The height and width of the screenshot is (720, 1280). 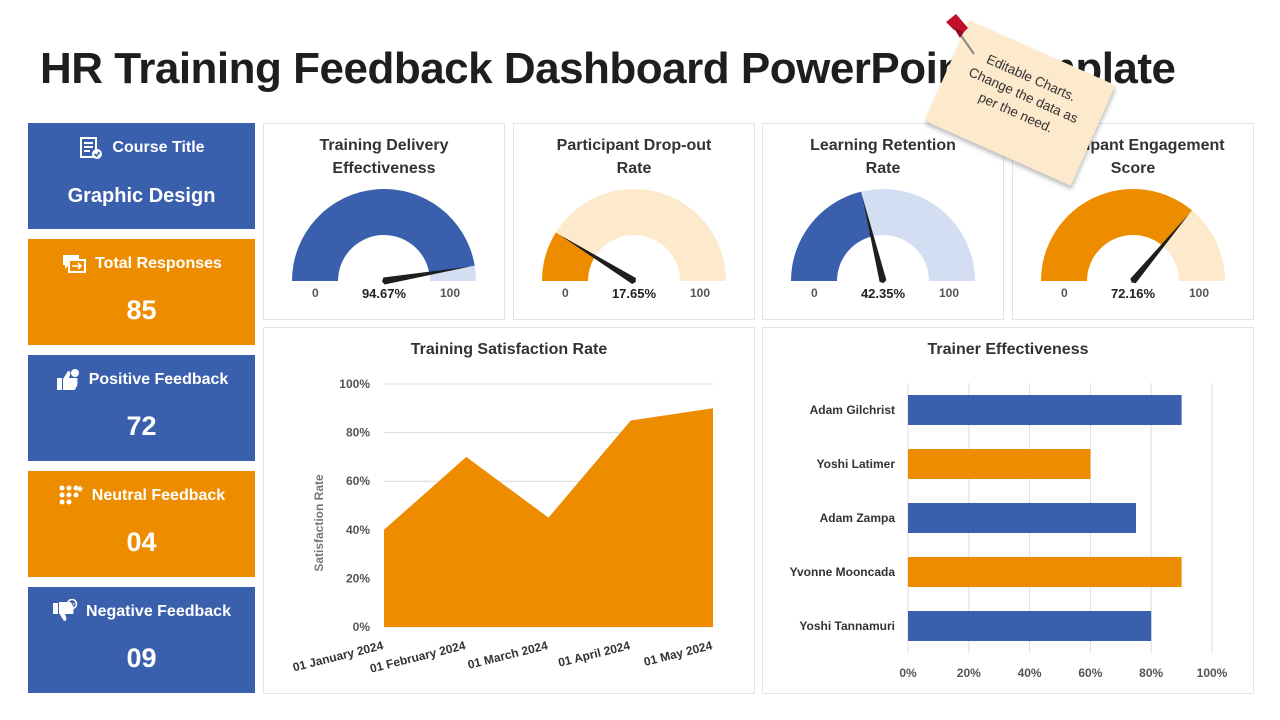 What do you see at coordinates (1008, 349) in the screenshot?
I see `chart-title: Trainer Effectiveness` at bounding box center [1008, 349].